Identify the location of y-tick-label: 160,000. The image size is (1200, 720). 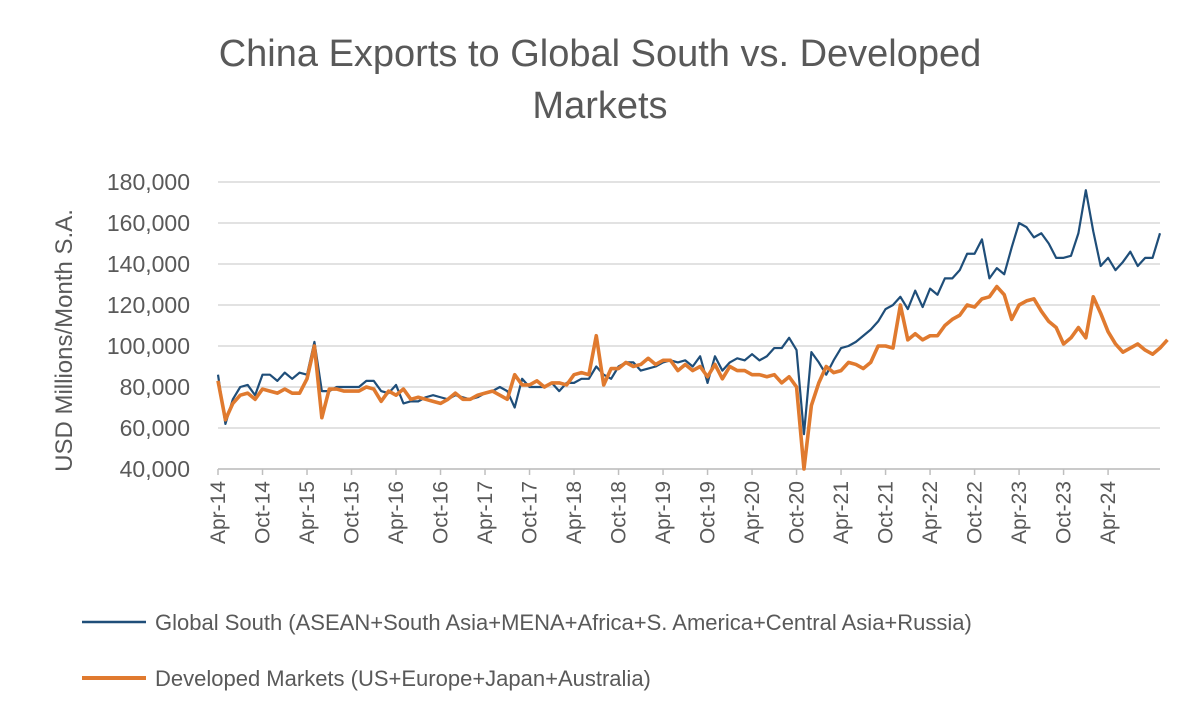
(148, 223).